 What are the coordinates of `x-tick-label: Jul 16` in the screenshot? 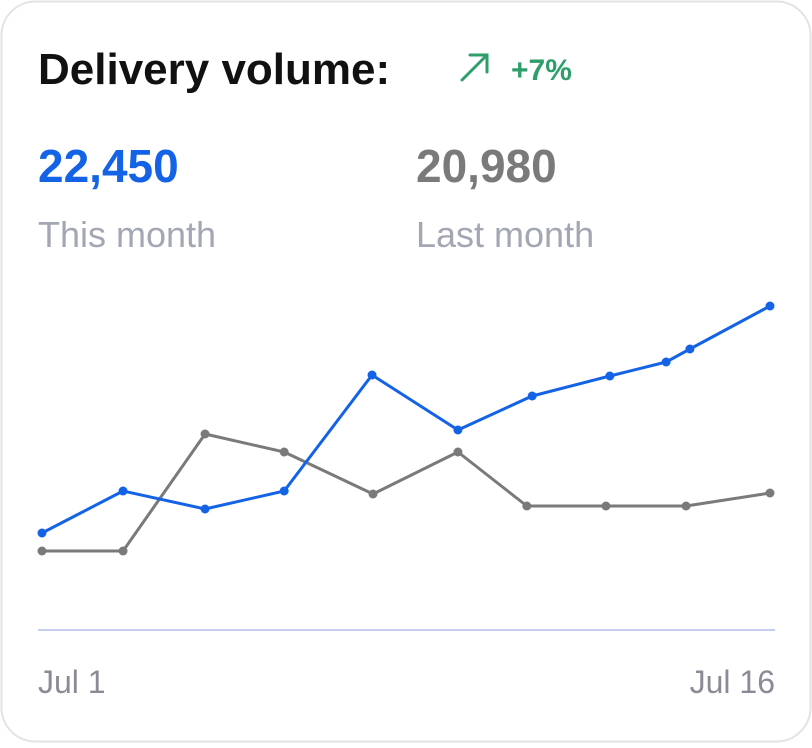 It's located at (732, 682).